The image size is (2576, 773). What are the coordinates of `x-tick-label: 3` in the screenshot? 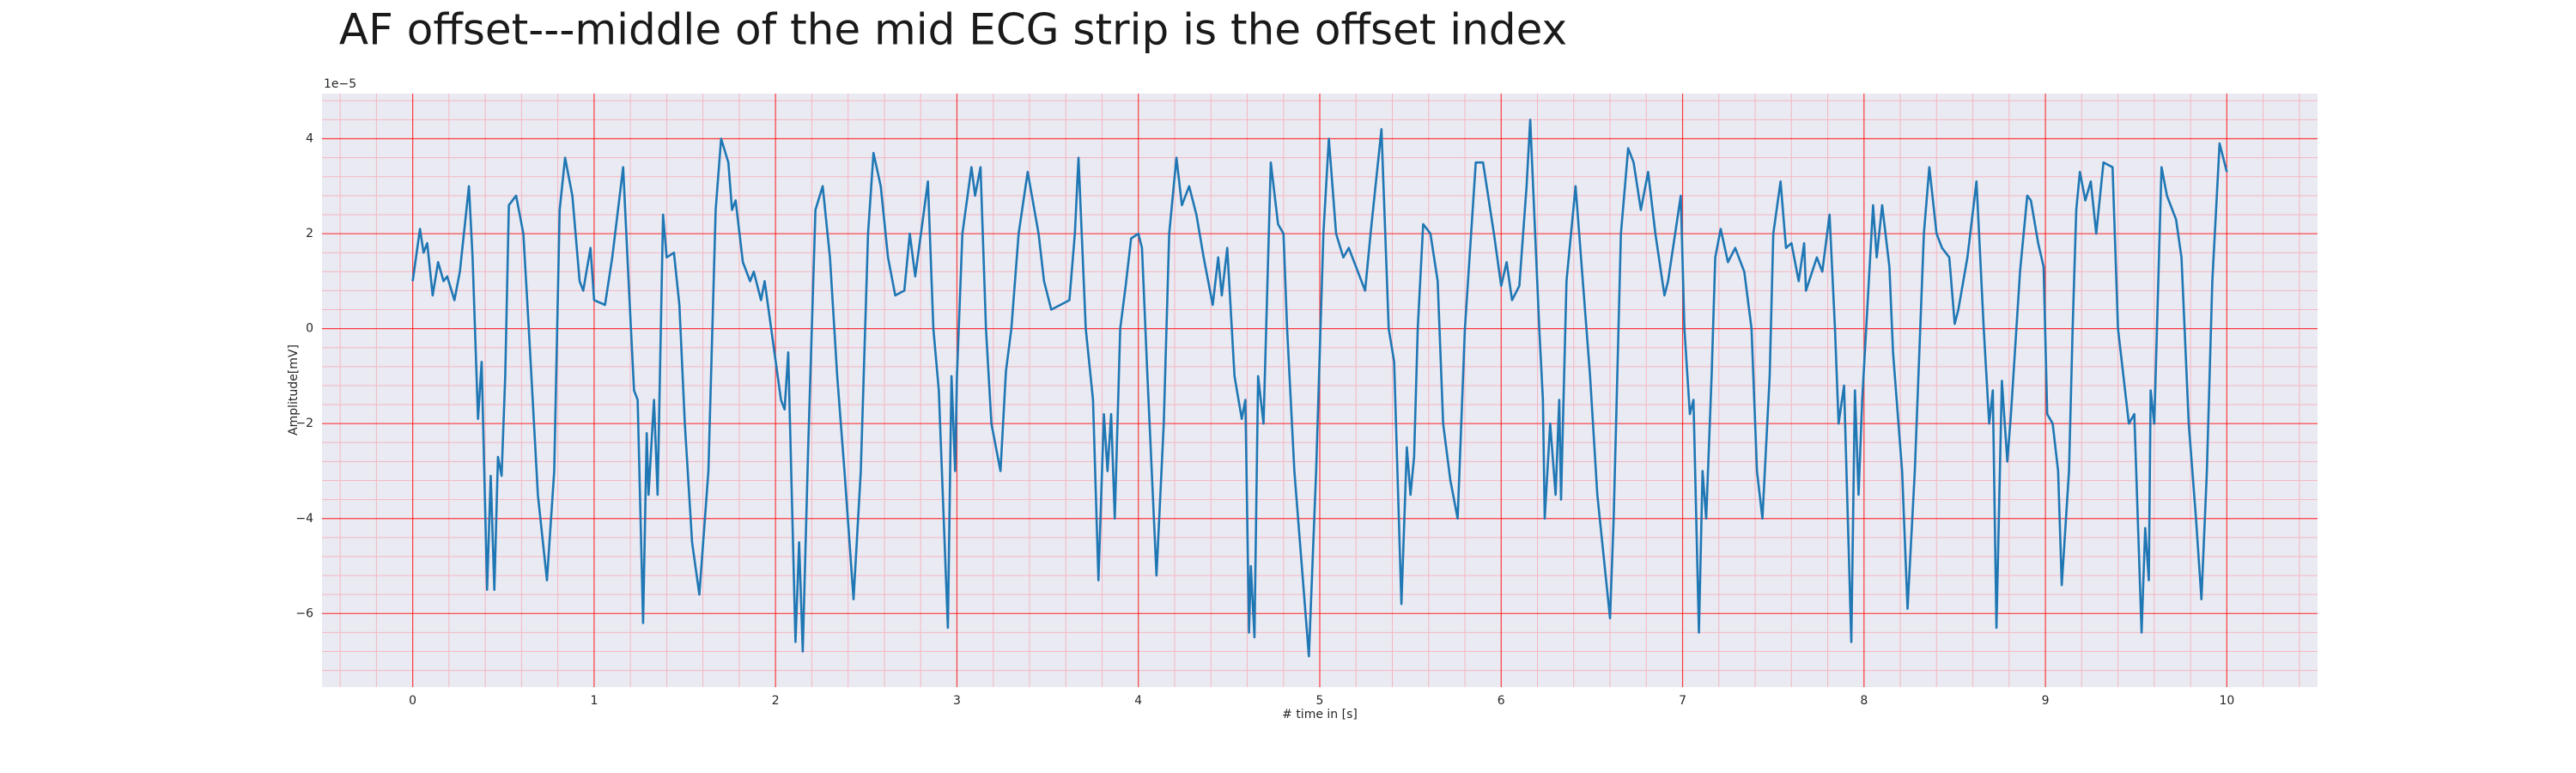 It's located at (957, 701).